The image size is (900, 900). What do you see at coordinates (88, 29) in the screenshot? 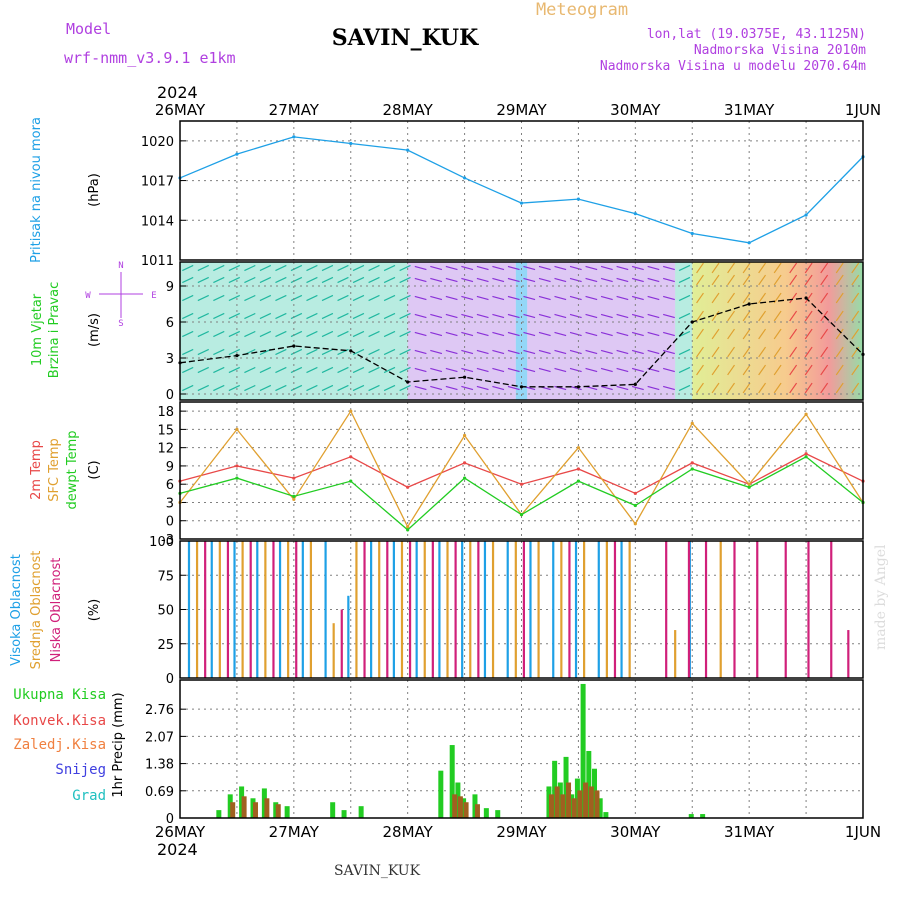
I see `model-label: Model` at bounding box center [88, 29].